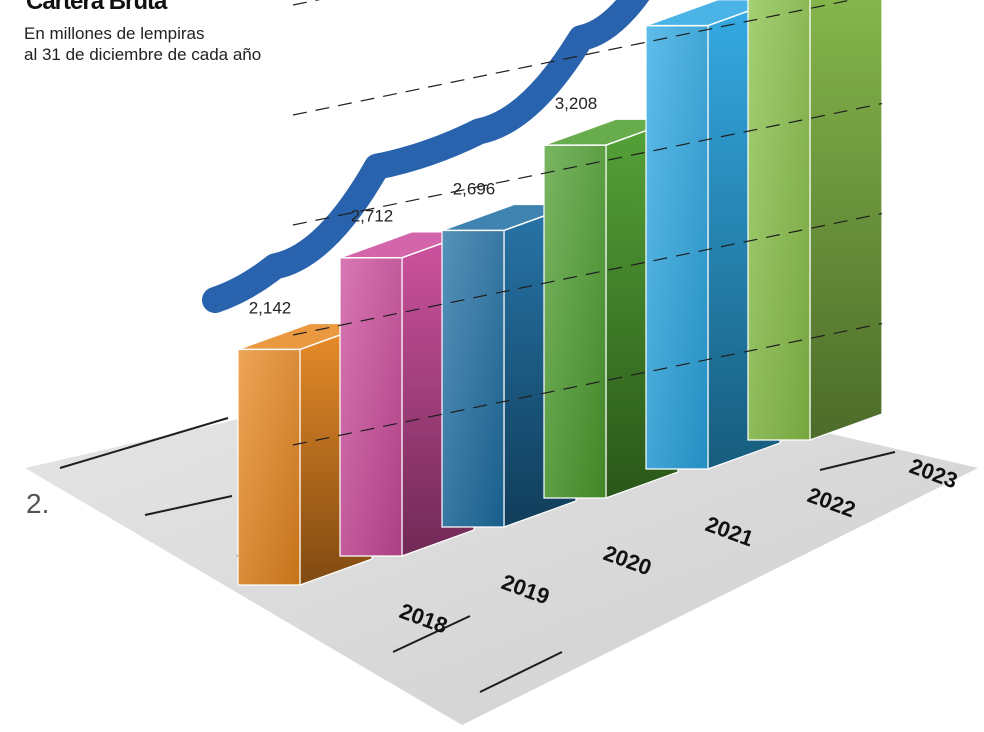  I want to click on bar-2023, so click(815, 220).